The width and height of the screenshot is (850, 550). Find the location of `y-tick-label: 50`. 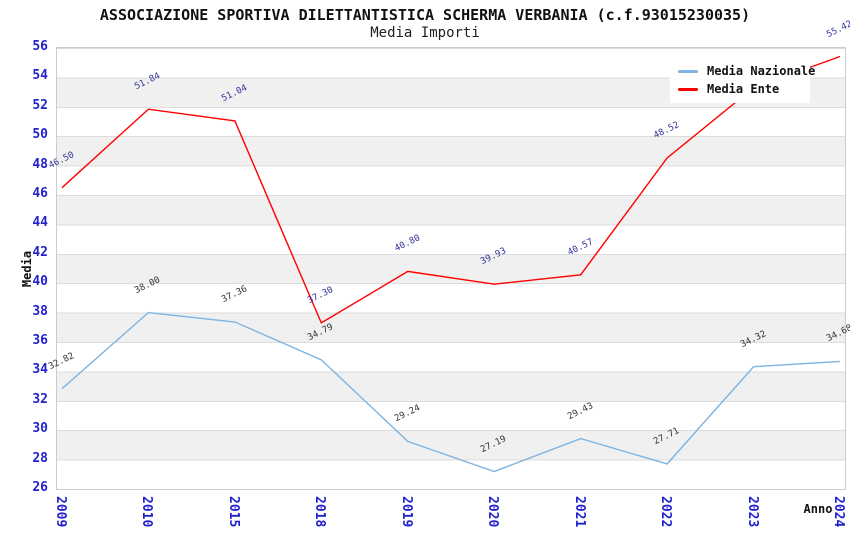

y-tick-label: 50 is located at coordinates (40, 135).